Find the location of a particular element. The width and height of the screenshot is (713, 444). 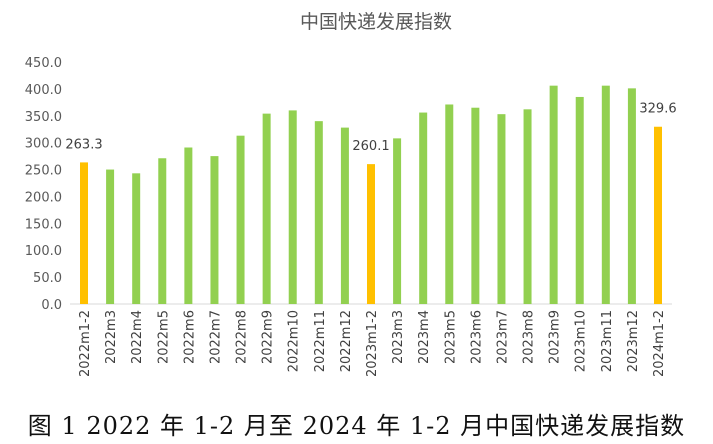

x-tick-label: 2024m1-2 is located at coordinates (659, 343).